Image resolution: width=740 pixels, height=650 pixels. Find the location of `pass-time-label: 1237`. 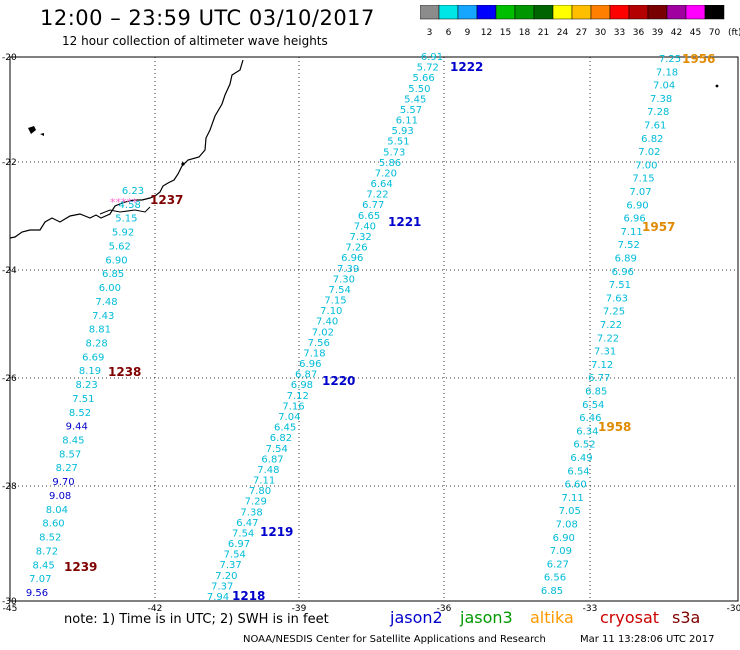

pass-time-label: 1237 is located at coordinates (166, 200).